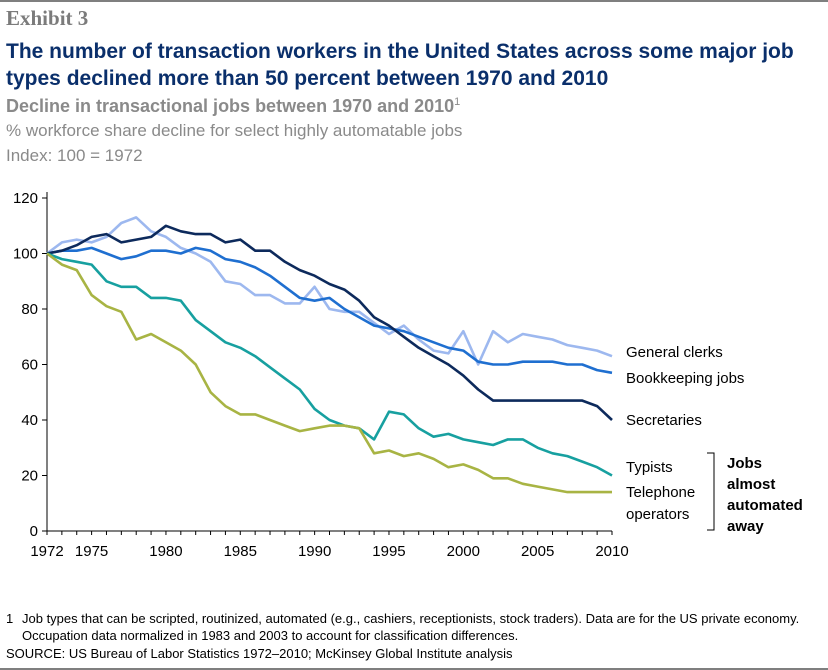 This screenshot has width=828, height=670. What do you see at coordinates (751, 484) in the screenshot?
I see `group-annotation-line: almost` at bounding box center [751, 484].